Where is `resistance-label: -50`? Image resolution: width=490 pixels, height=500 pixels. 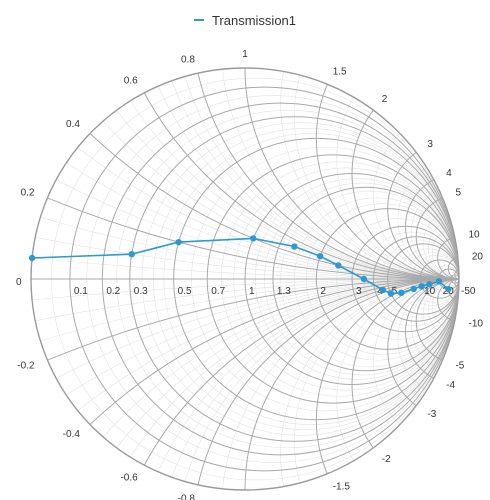
resistance-label: -50 is located at coordinates (468, 291).